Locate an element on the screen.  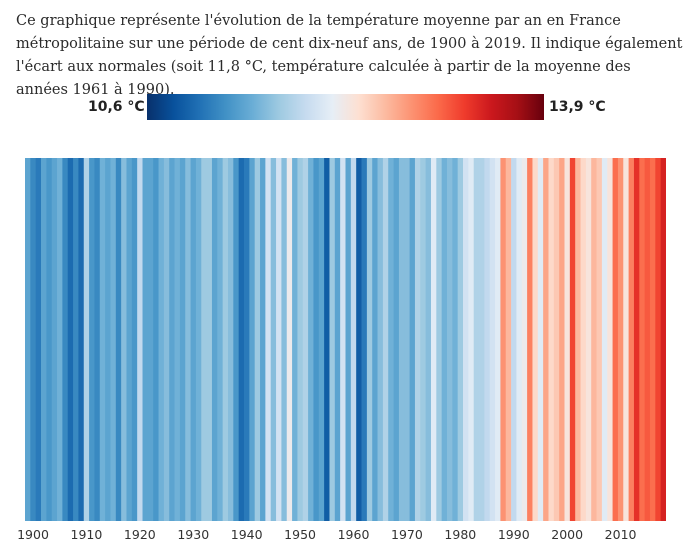
stripe-1966 is located at coordinates (380, 339).